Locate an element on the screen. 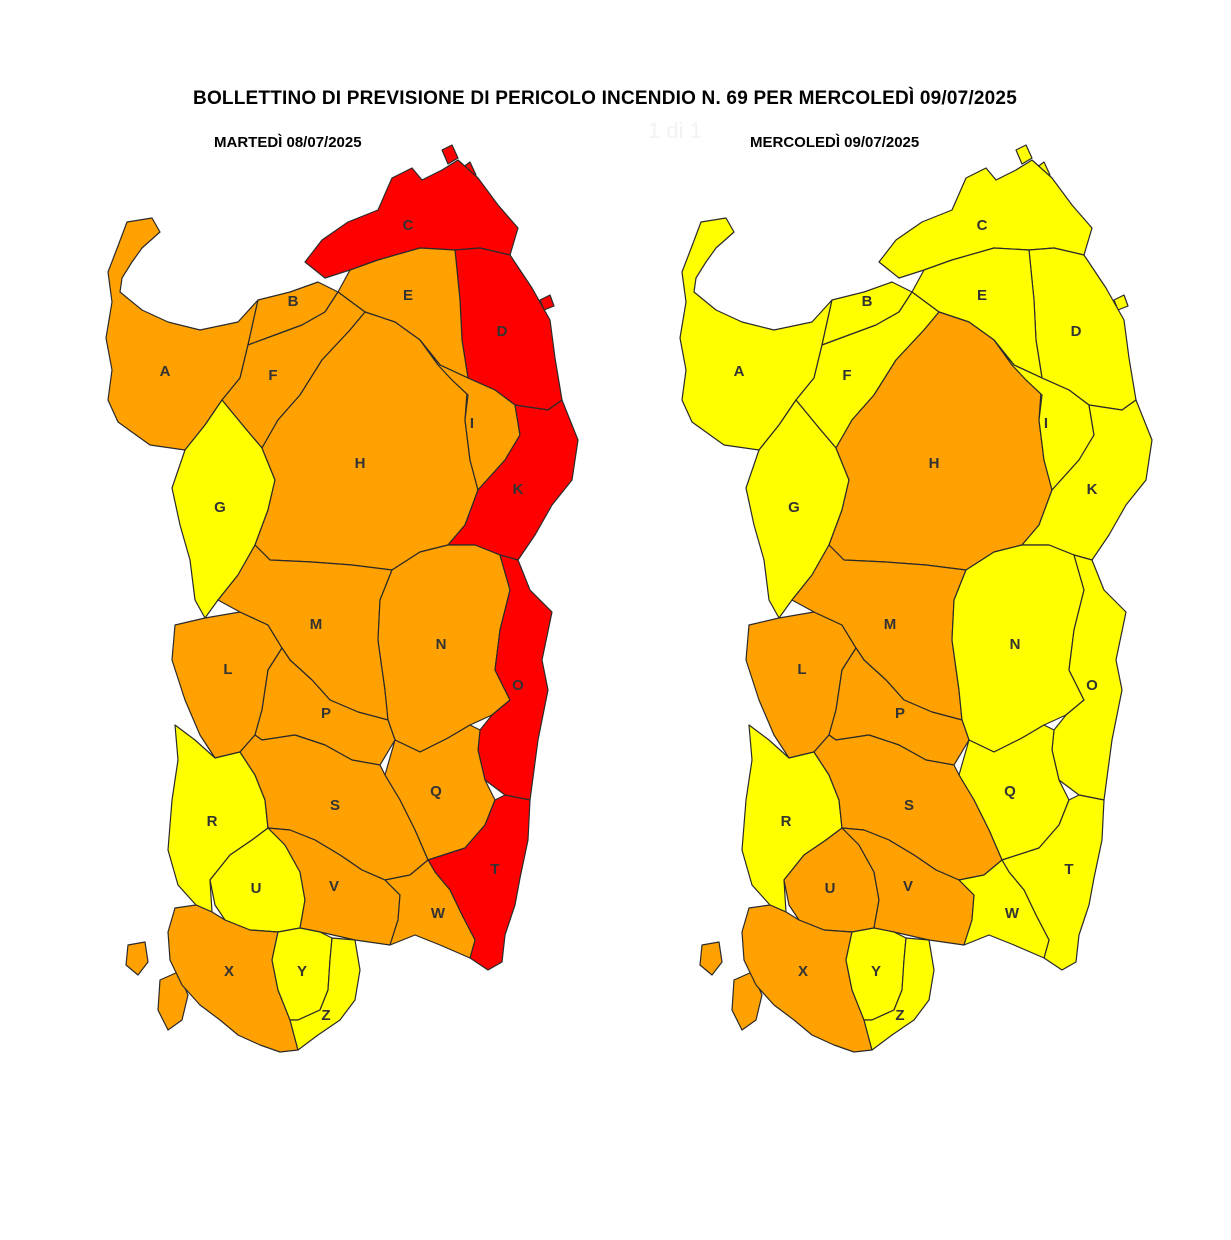 The width and height of the screenshot is (1231, 1240). map-heading-tuesday: MARTEDÌ 08/07/2025 is located at coordinates (288, 142).